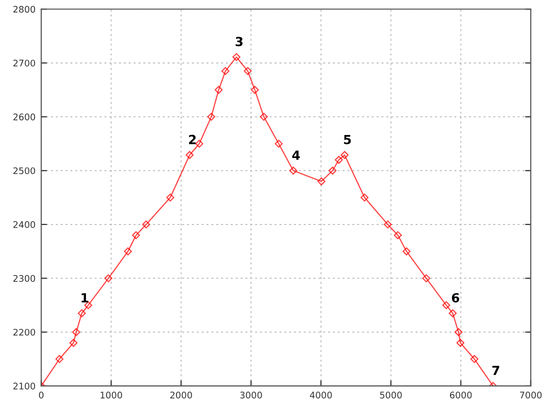 This screenshot has width=550, height=415. Describe the element at coordinates (296, 155) in the screenshot. I see `annotation: 4` at that location.